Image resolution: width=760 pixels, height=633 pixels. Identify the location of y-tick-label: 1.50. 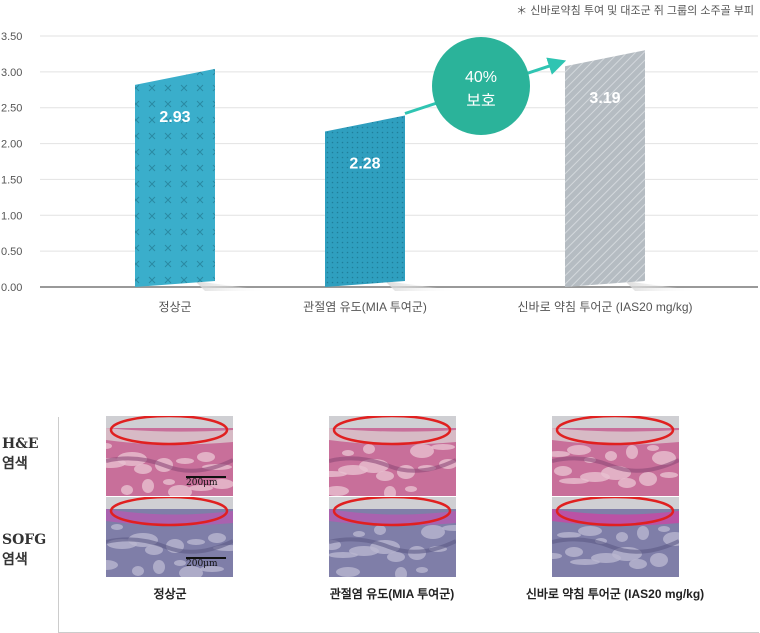
(11, 180).